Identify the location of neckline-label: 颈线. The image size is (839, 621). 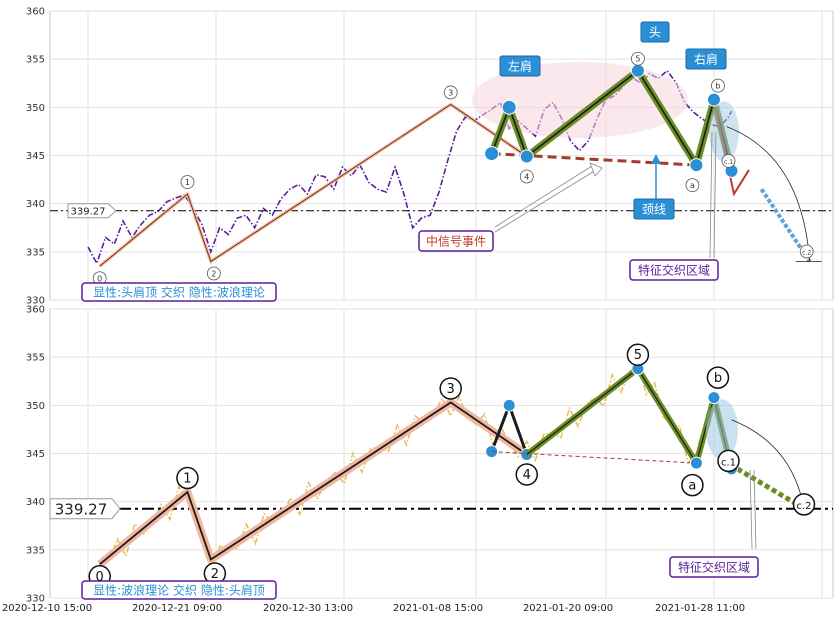
(654, 210).